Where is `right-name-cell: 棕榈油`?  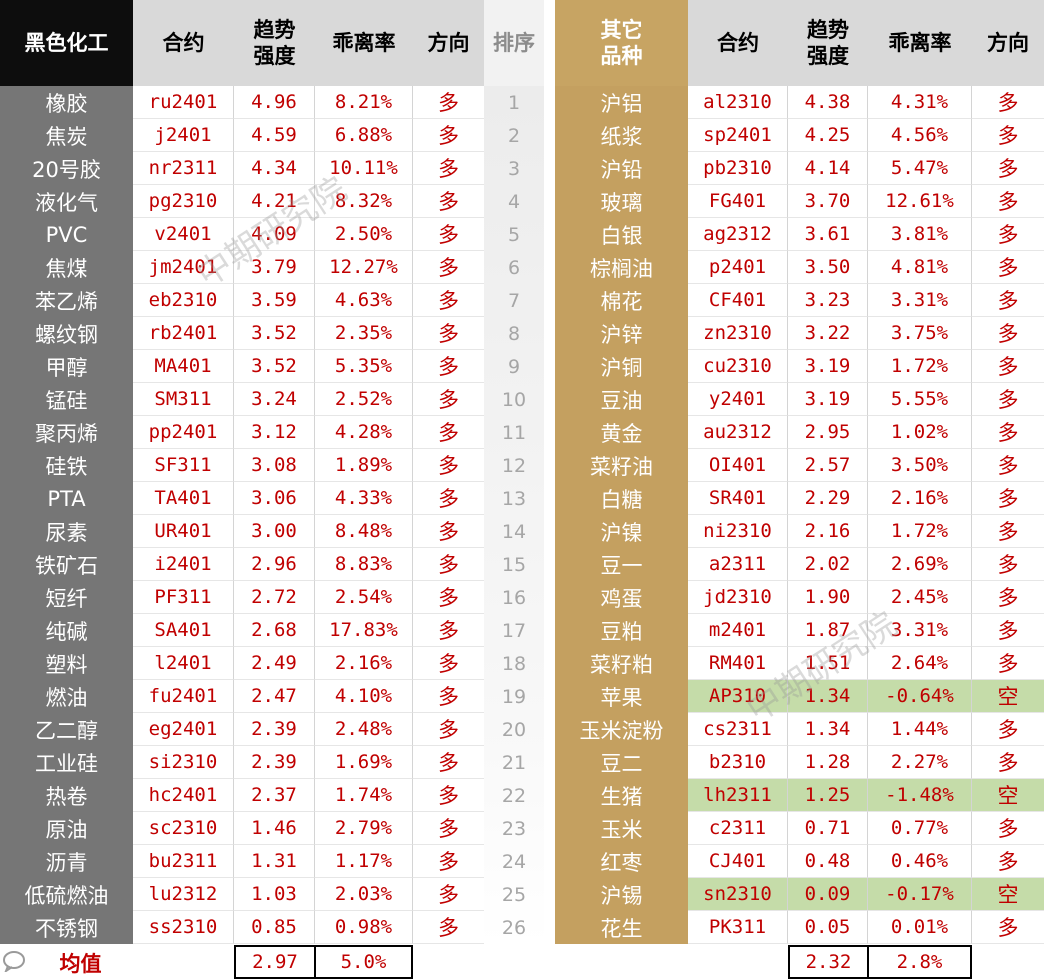 right-name-cell: 棕榈油 is located at coordinates (621, 267).